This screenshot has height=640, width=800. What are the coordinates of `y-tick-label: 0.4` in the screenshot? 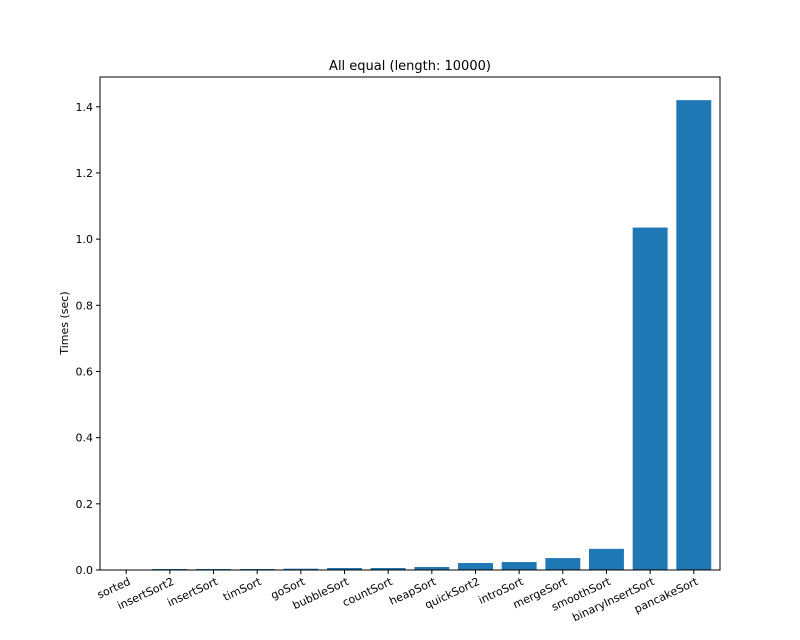 It's located at (85, 438).